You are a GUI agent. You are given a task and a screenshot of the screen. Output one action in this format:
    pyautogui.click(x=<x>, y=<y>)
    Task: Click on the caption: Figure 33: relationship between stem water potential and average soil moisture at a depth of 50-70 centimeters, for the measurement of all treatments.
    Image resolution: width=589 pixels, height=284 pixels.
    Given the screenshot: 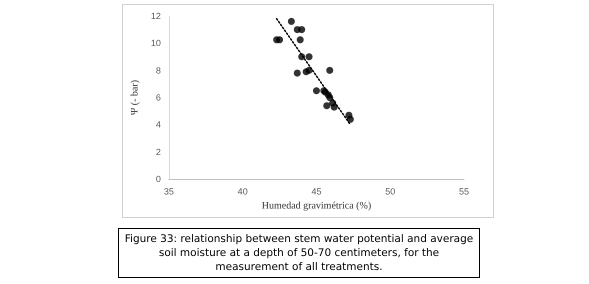 What is the action you would take?
    pyautogui.click(x=299, y=253)
    